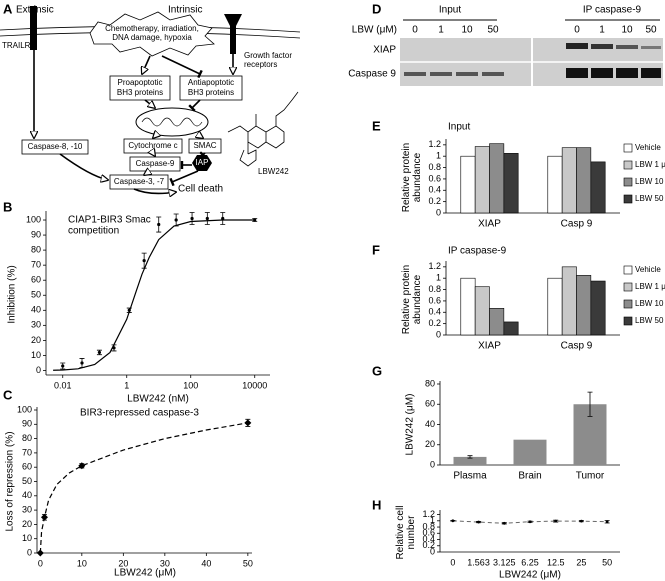  I want to click on iap, so click(202, 163).